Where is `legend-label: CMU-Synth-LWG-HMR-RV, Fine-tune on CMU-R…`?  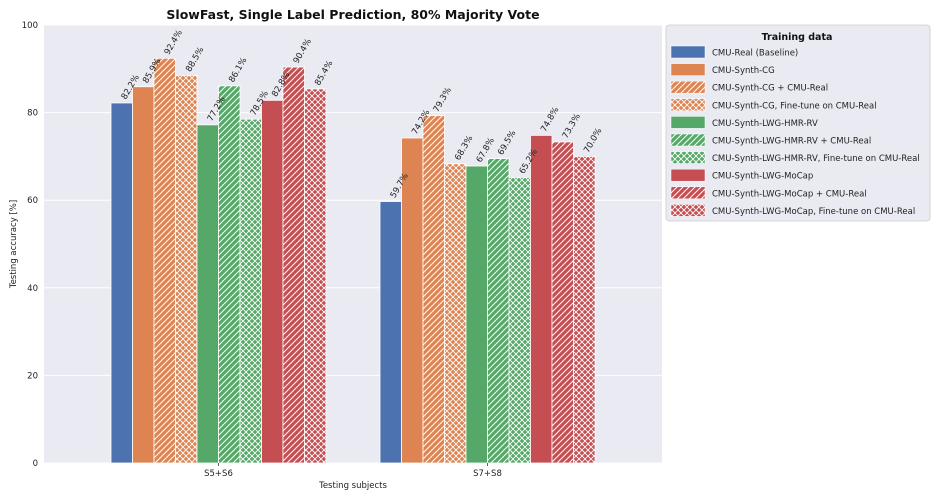 legend-label: CMU-Synth-LWG-HMR-RV, Fine-tune on CMU-R… is located at coordinates (816, 159).